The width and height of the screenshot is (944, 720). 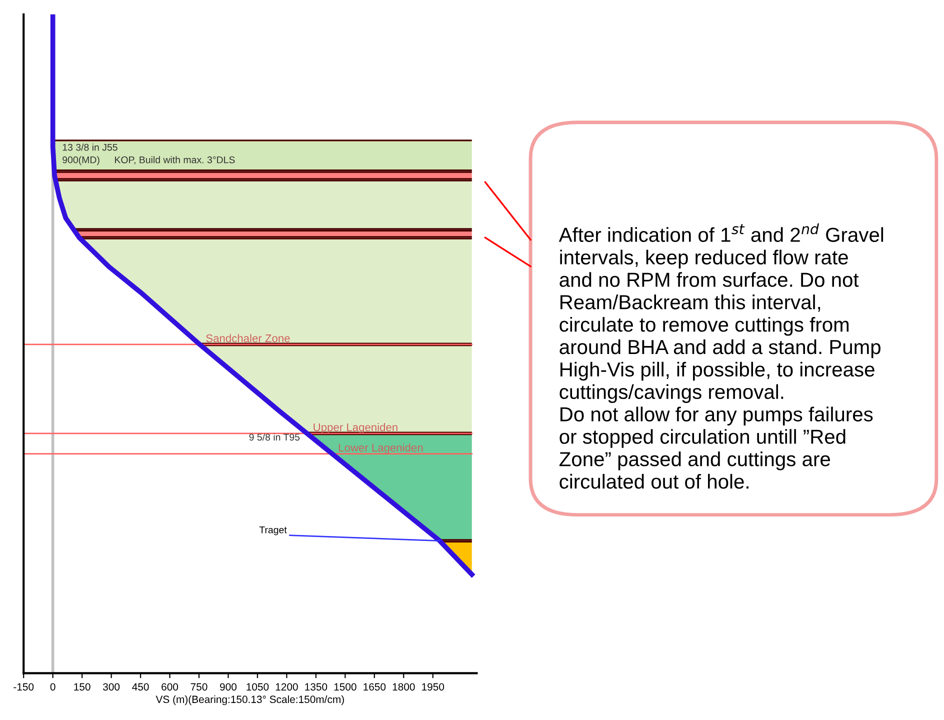 I want to click on x-tick-label: 150, so click(x=82, y=687).